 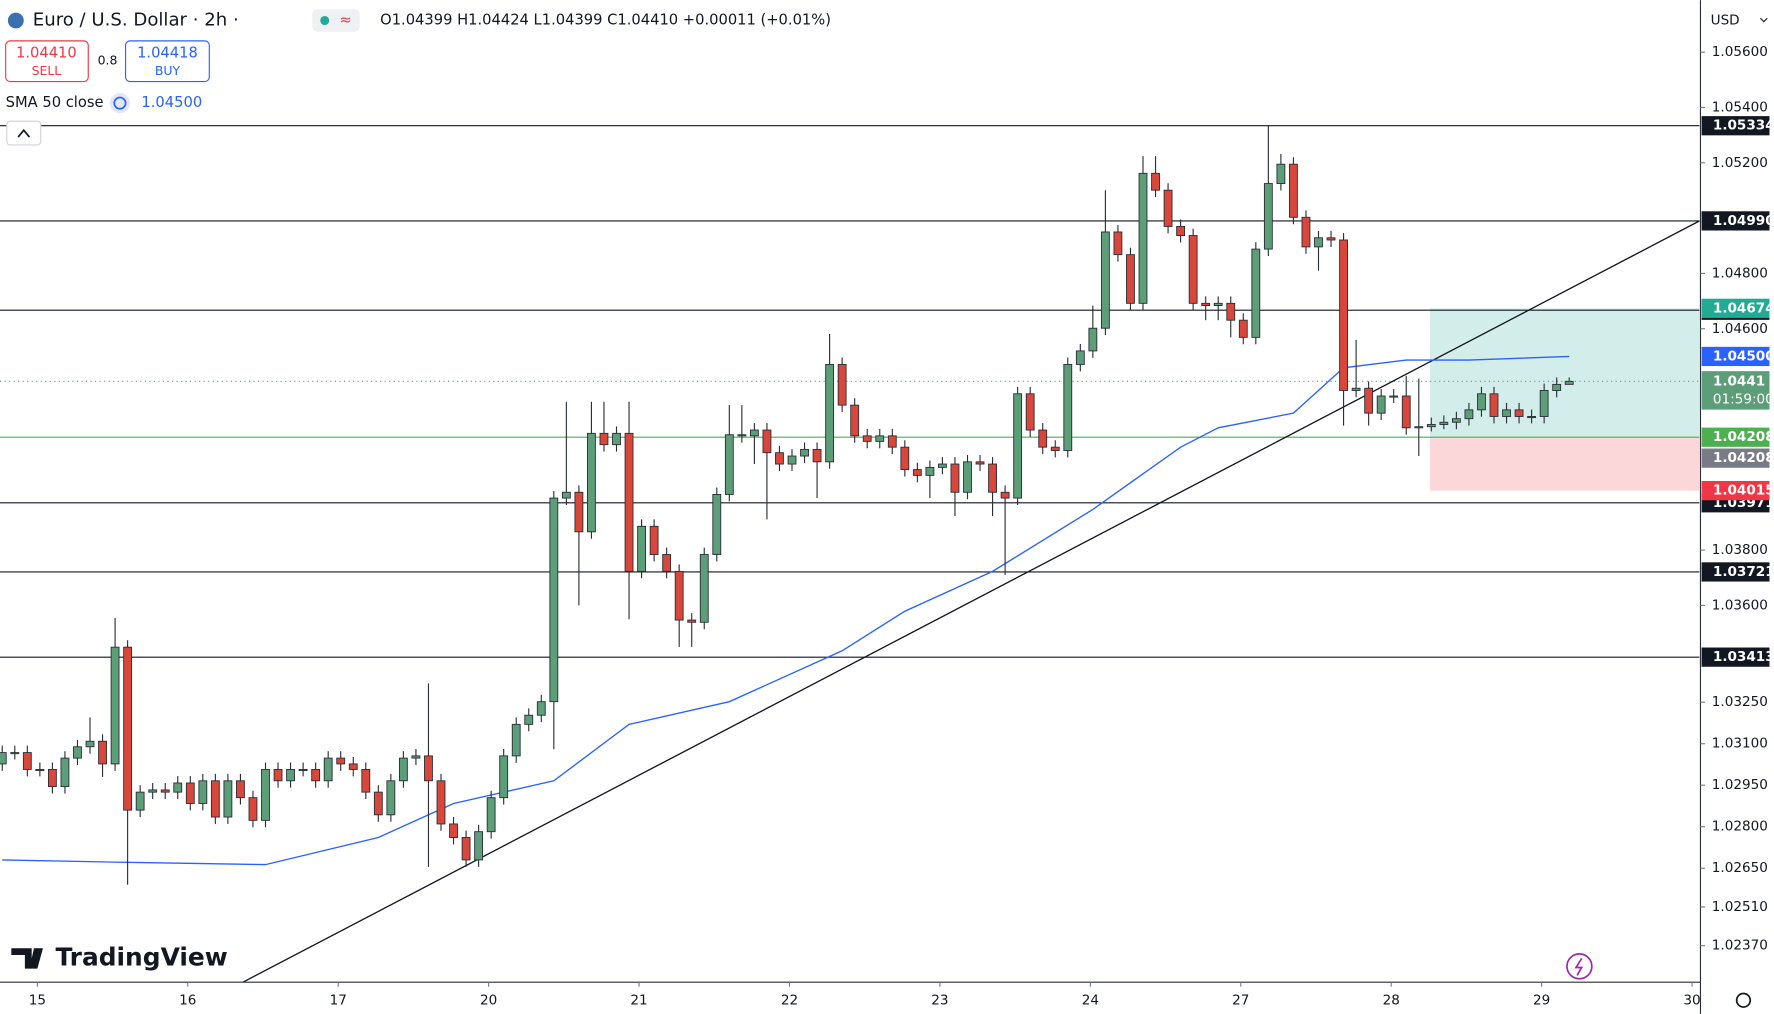 I want to click on sell-label: SELL, so click(x=47, y=70).